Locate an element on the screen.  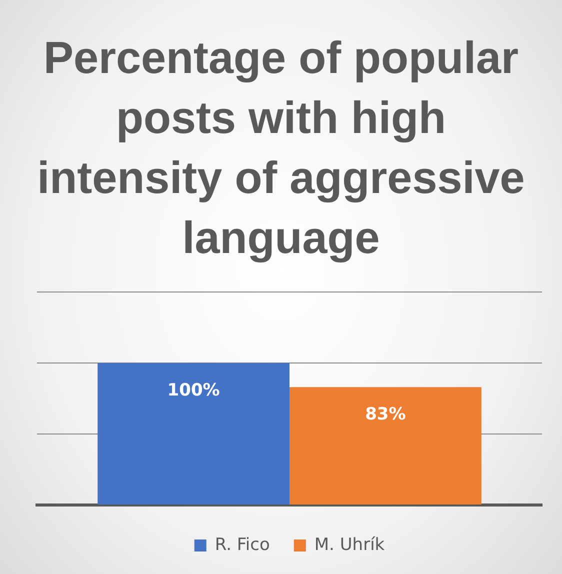
data-label: 83% is located at coordinates (385, 414).